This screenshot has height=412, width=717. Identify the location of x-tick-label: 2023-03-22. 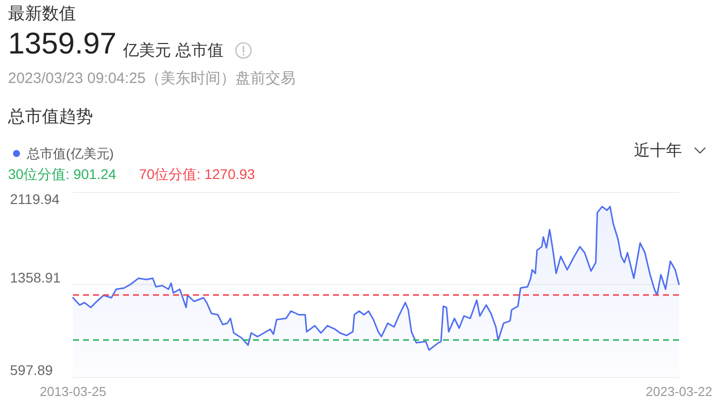
(679, 391).